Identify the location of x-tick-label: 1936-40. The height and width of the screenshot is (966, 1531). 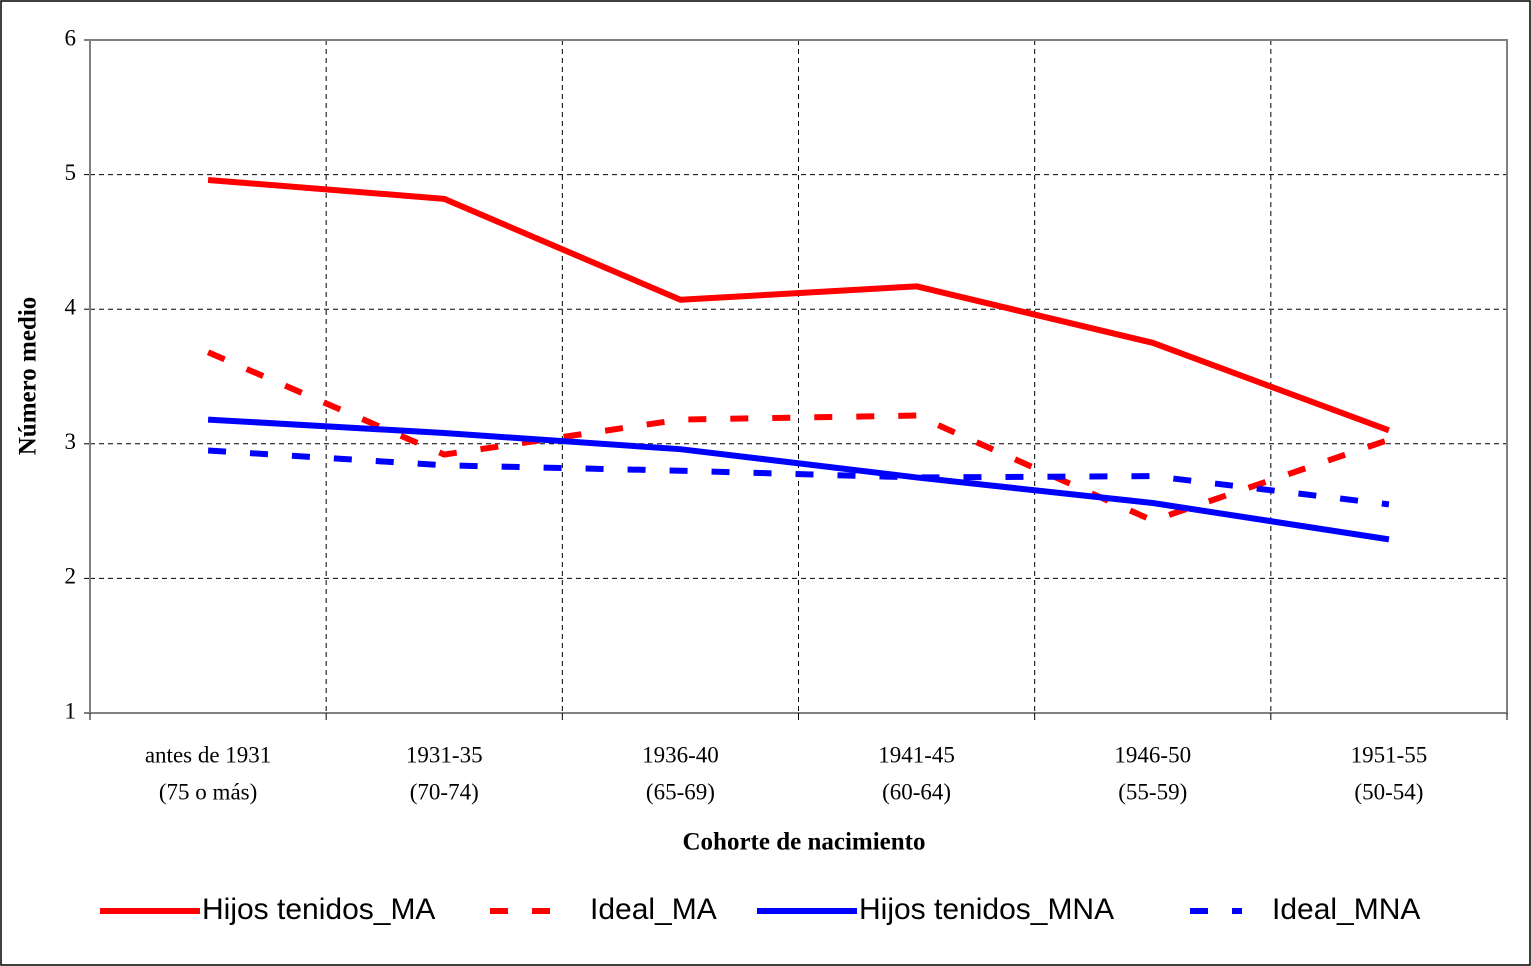
(680, 754).